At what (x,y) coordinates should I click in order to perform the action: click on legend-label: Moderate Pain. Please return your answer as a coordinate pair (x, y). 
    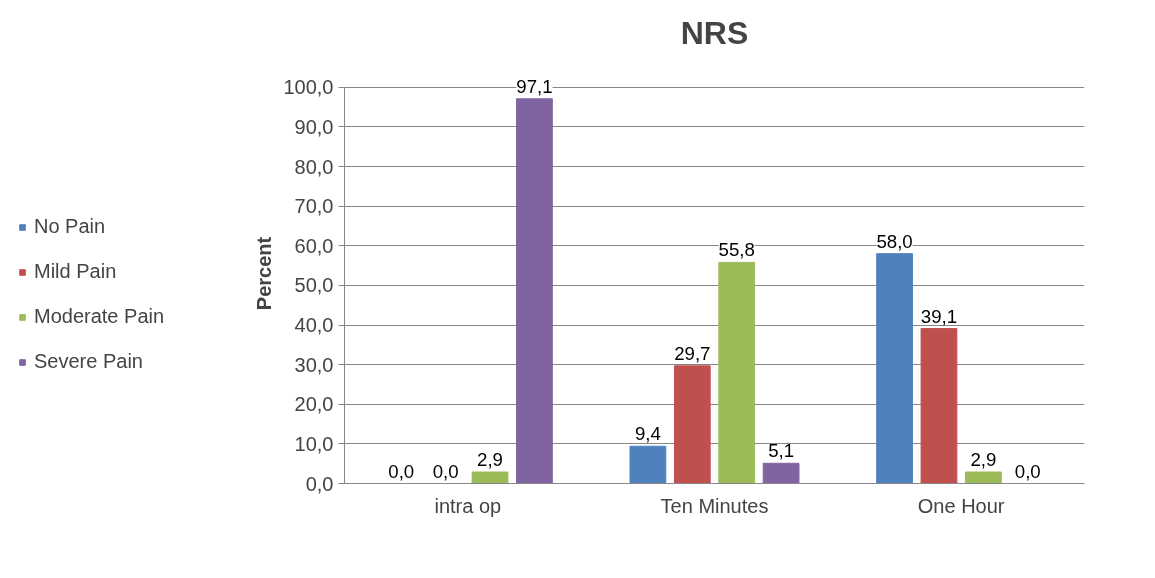
    Looking at the image, I should click on (99, 316).